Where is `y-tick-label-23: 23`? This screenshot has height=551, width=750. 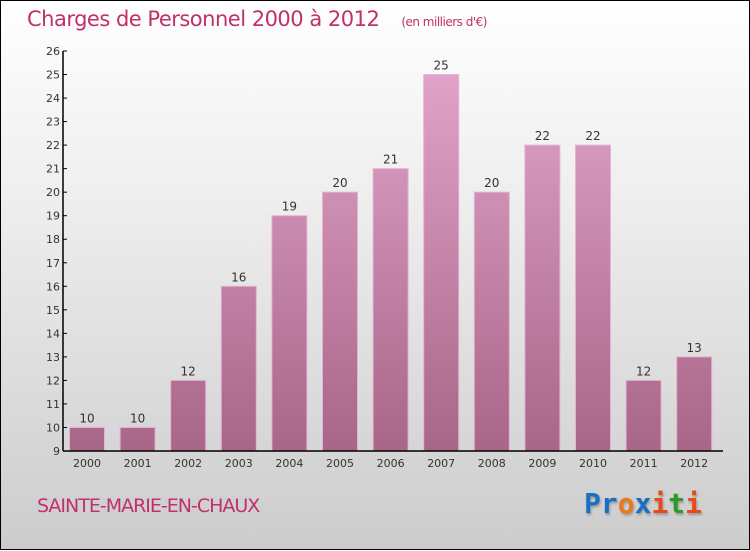
y-tick-label-23: 23 is located at coordinates (53, 122).